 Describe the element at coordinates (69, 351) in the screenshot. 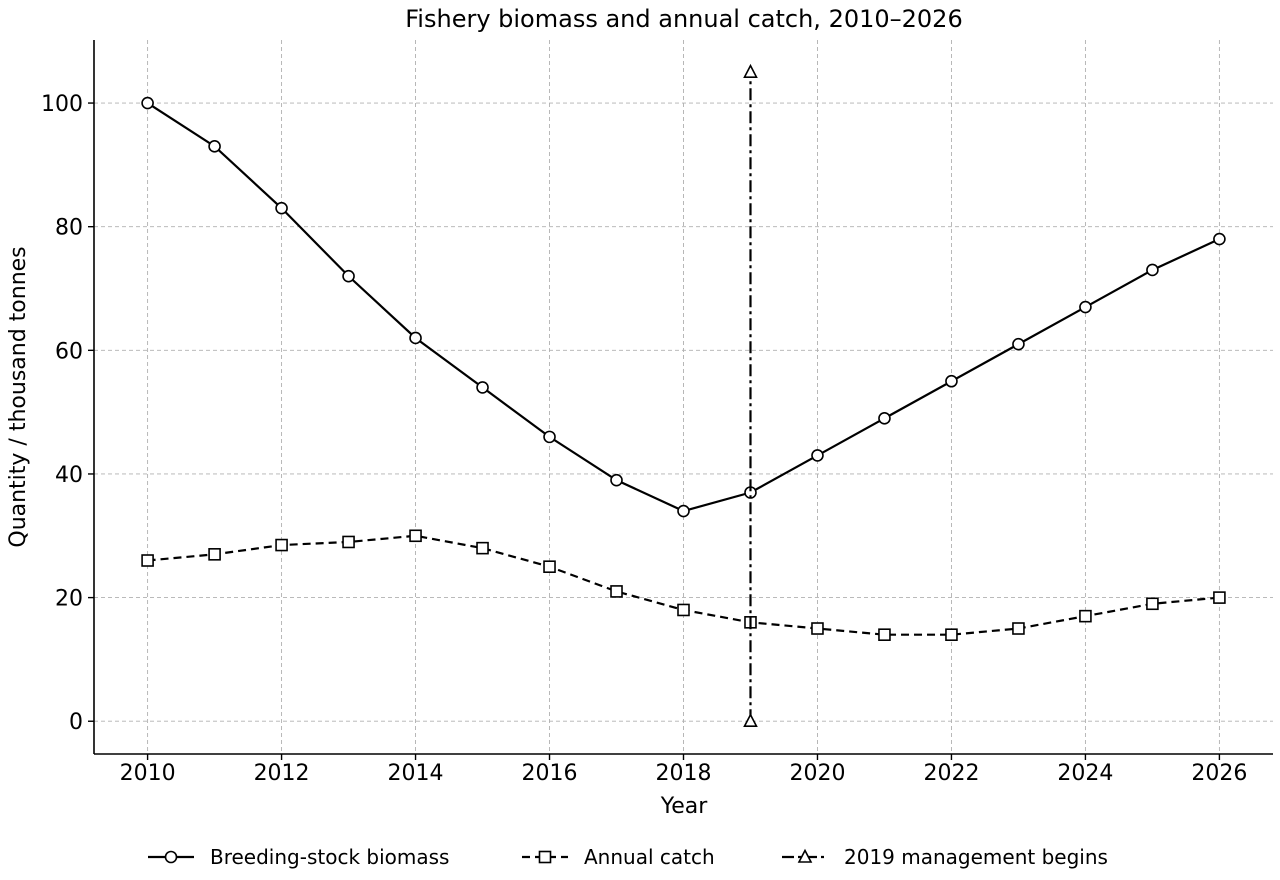

I see `y-tick-label: 60` at that location.